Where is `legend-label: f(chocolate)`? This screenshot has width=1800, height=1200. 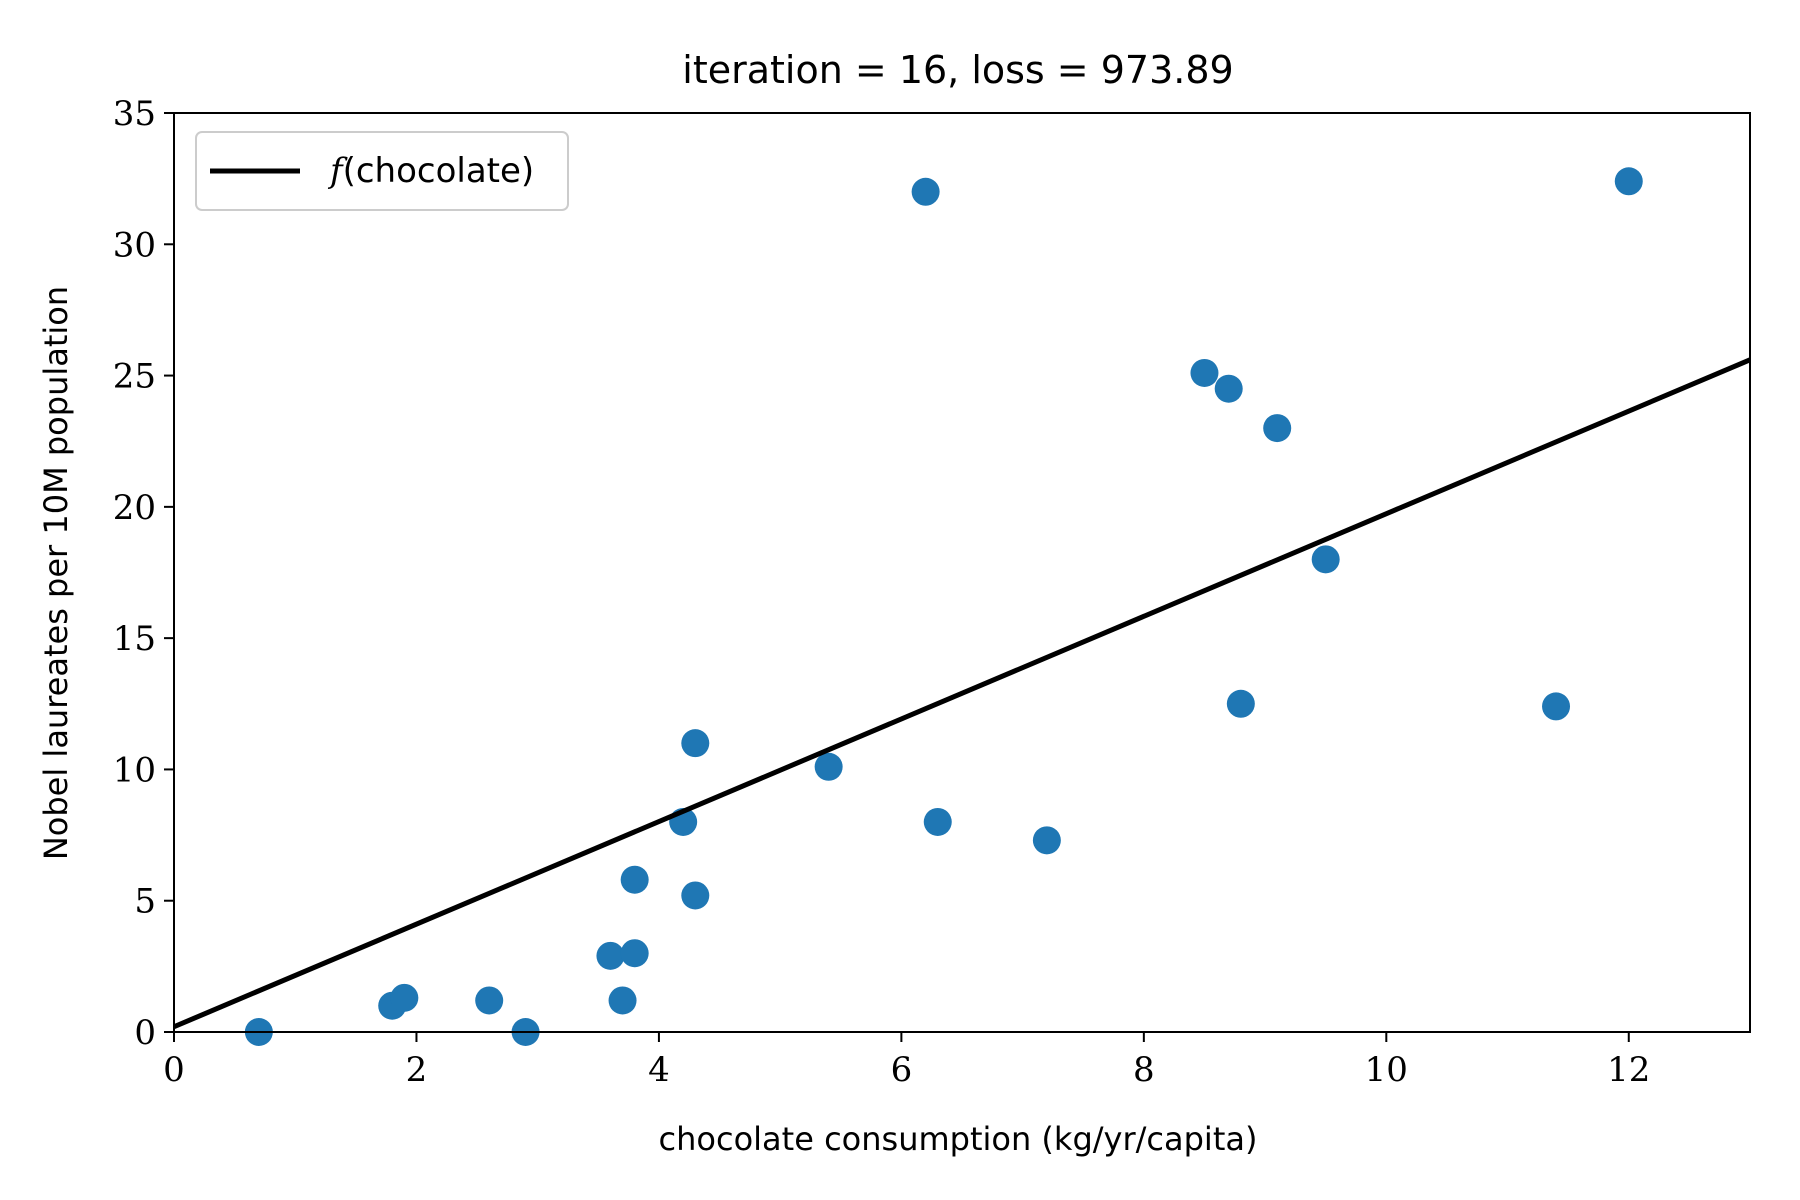
legend-label: f(chocolate) is located at coordinates (430, 171).